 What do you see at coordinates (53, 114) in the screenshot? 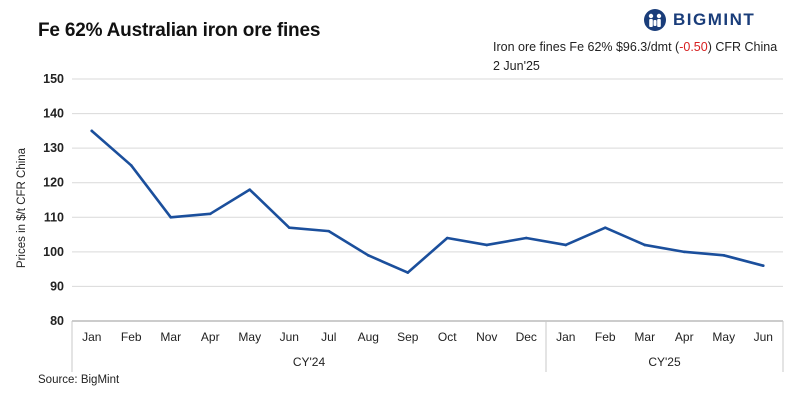
I see `y-tick-label: 140` at bounding box center [53, 114].